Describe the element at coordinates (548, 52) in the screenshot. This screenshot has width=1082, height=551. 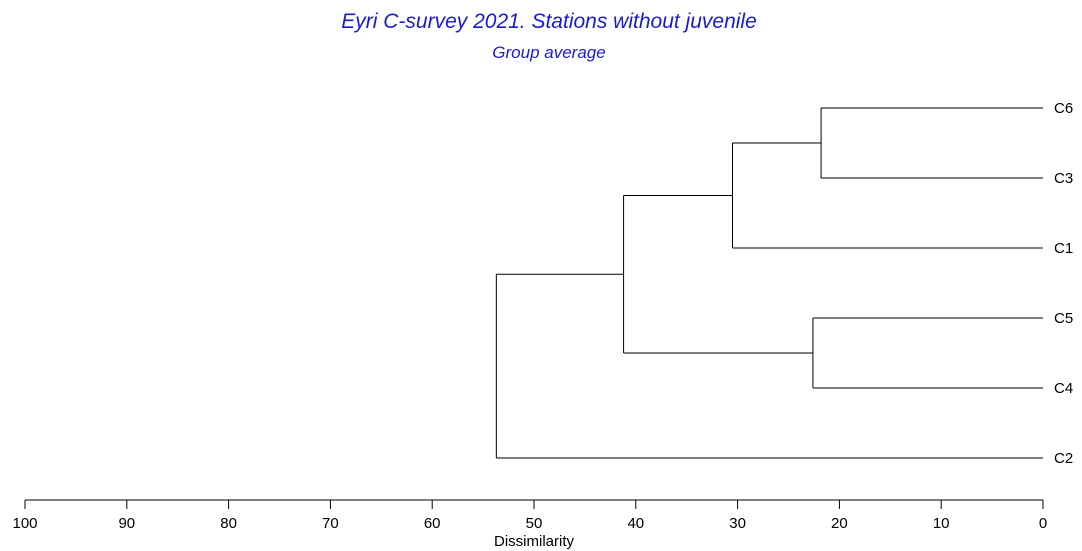
I see `chart-subtitle: Group average` at that location.